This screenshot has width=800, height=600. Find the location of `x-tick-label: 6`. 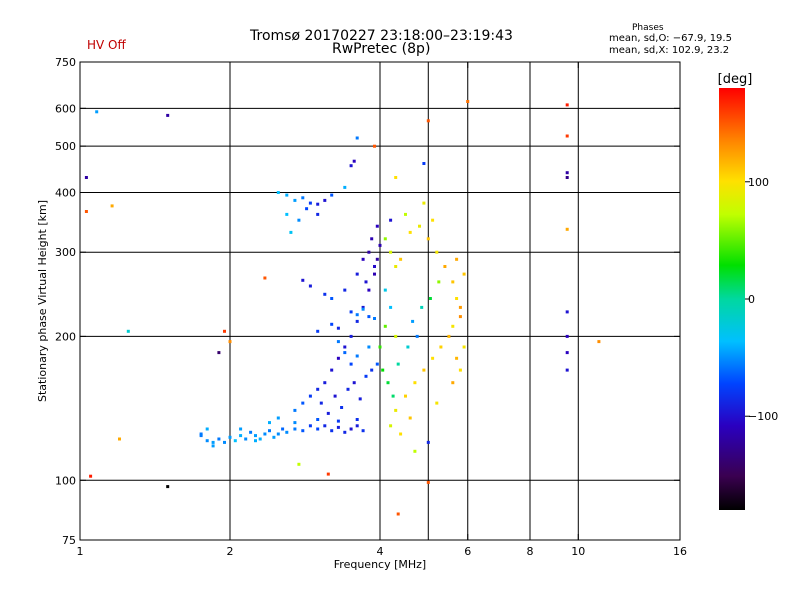

x-tick-label: 6 is located at coordinates (467, 551).